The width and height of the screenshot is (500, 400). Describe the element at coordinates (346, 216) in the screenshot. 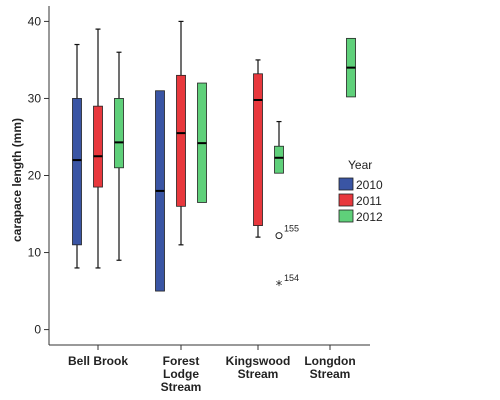

I see `legend-swatch-2012` at that location.